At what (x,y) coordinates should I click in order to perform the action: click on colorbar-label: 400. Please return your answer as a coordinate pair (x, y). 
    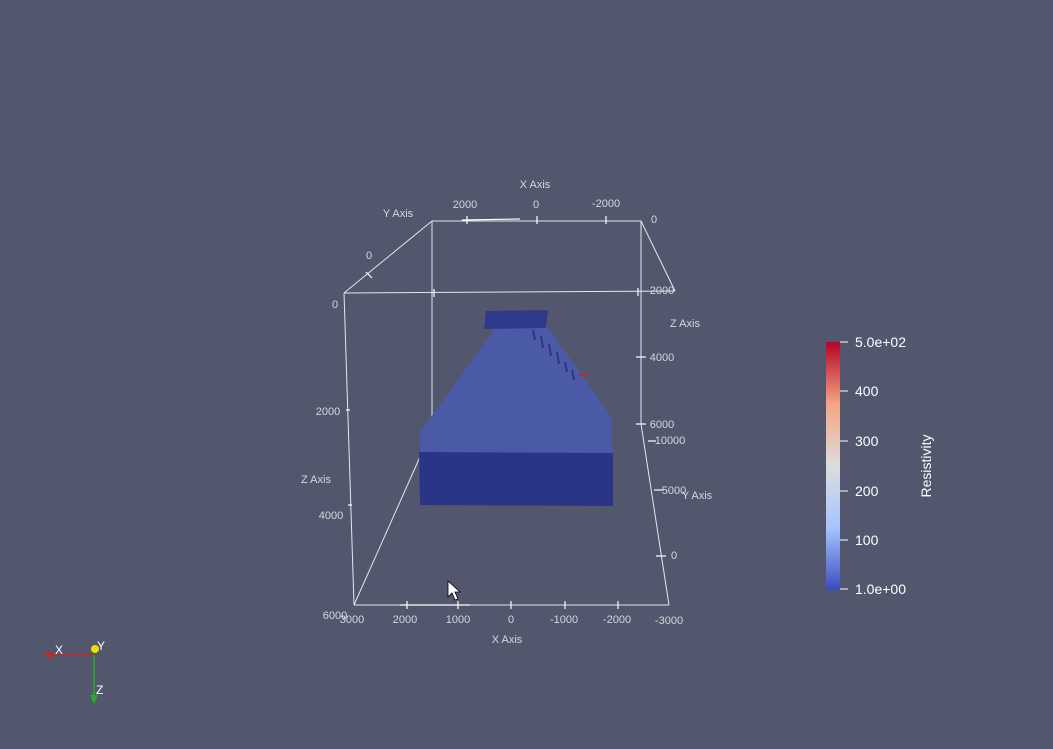
    Looking at the image, I should click on (867, 391).